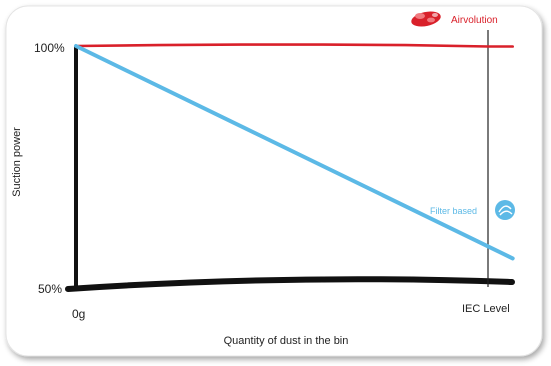 Image resolution: width=551 pixels, height=366 pixels. I want to click on series-label-airvolution: Airvolution, so click(474, 20).